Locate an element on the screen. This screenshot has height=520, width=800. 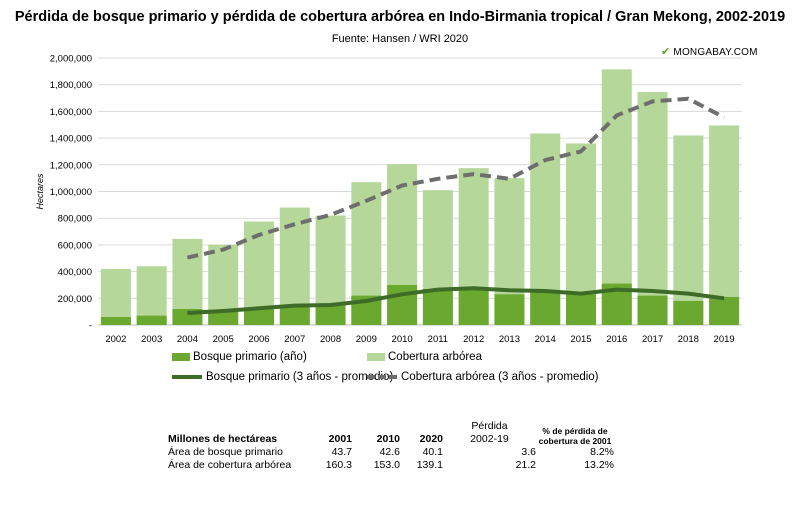
brand-logo: ✔ MONGABAY.COM is located at coordinates (709, 51).